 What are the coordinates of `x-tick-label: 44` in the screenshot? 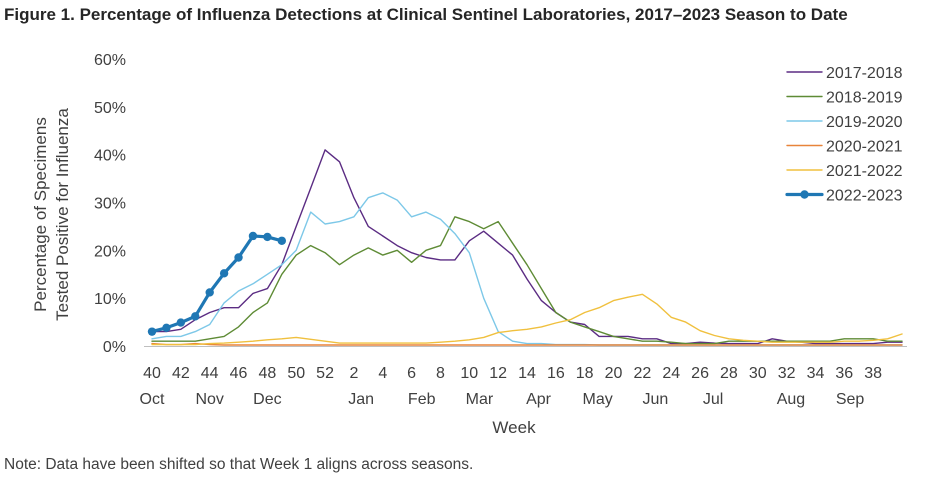 It's located at (210, 373).